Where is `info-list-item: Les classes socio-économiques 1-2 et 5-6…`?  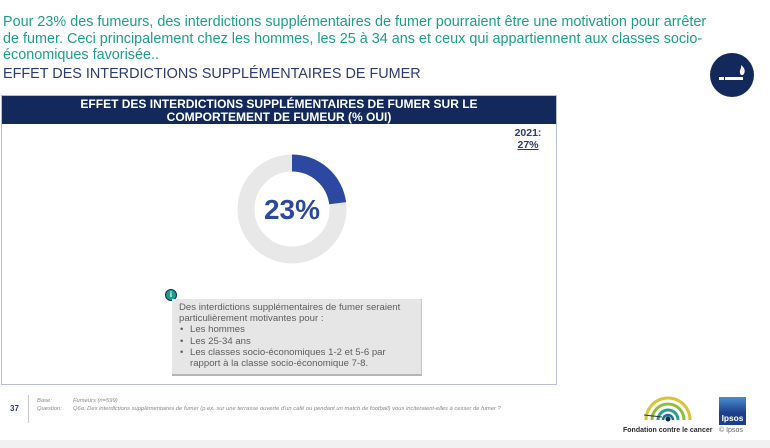 info-list-item: Les classes socio-économiques 1-2 et 5-6… is located at coordinates (297, 358).